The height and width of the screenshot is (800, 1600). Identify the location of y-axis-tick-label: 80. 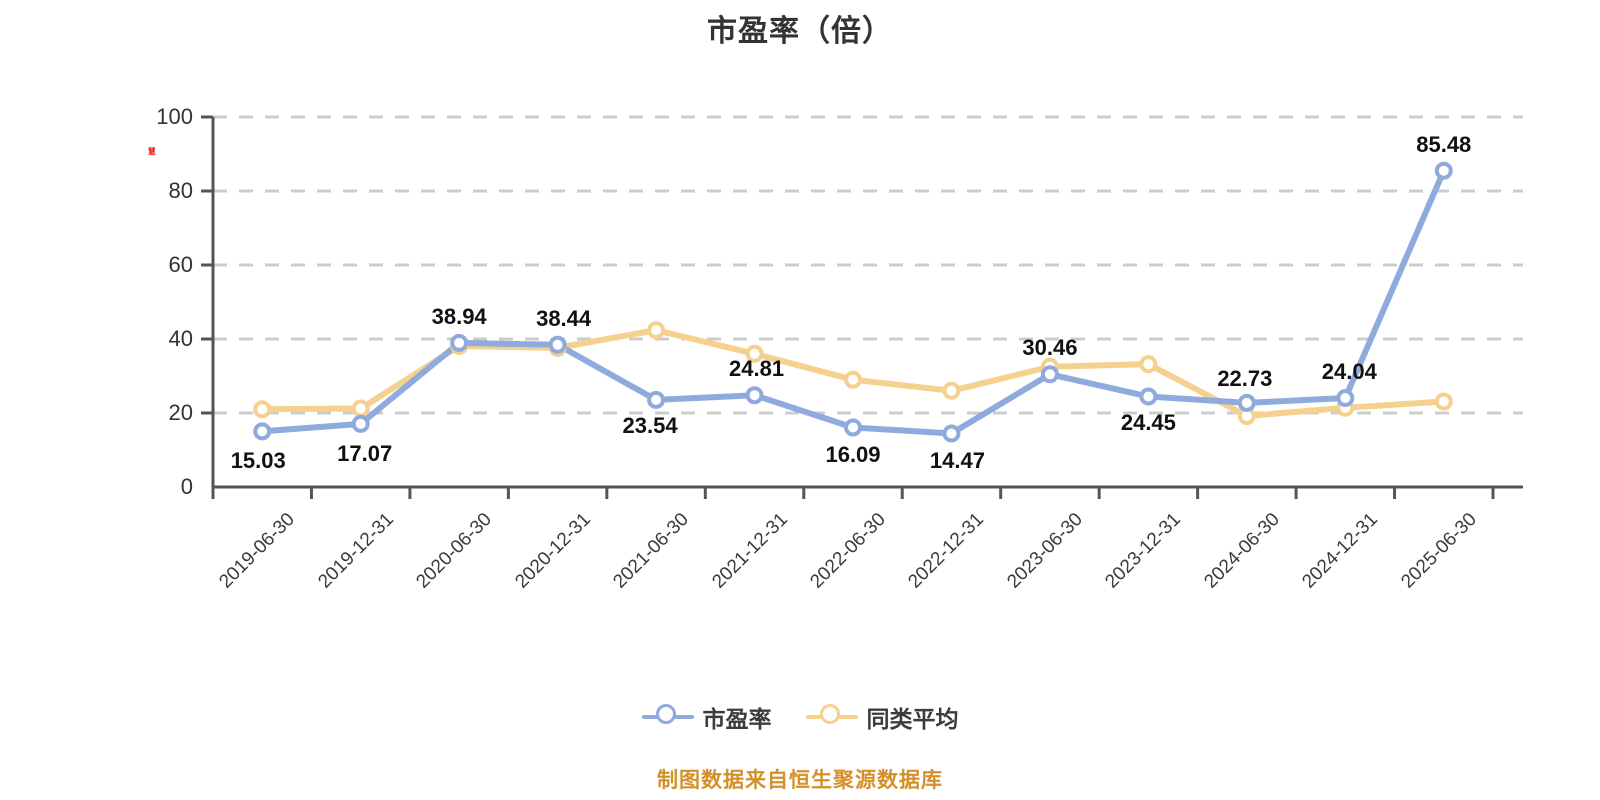
(180, 190).